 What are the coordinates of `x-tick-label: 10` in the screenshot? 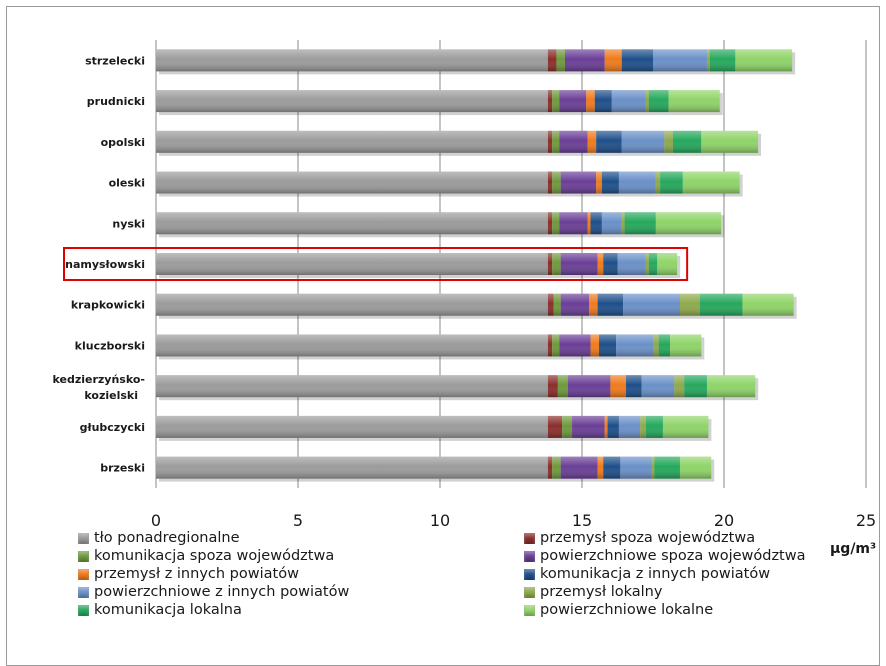 It's located at (440, 520).